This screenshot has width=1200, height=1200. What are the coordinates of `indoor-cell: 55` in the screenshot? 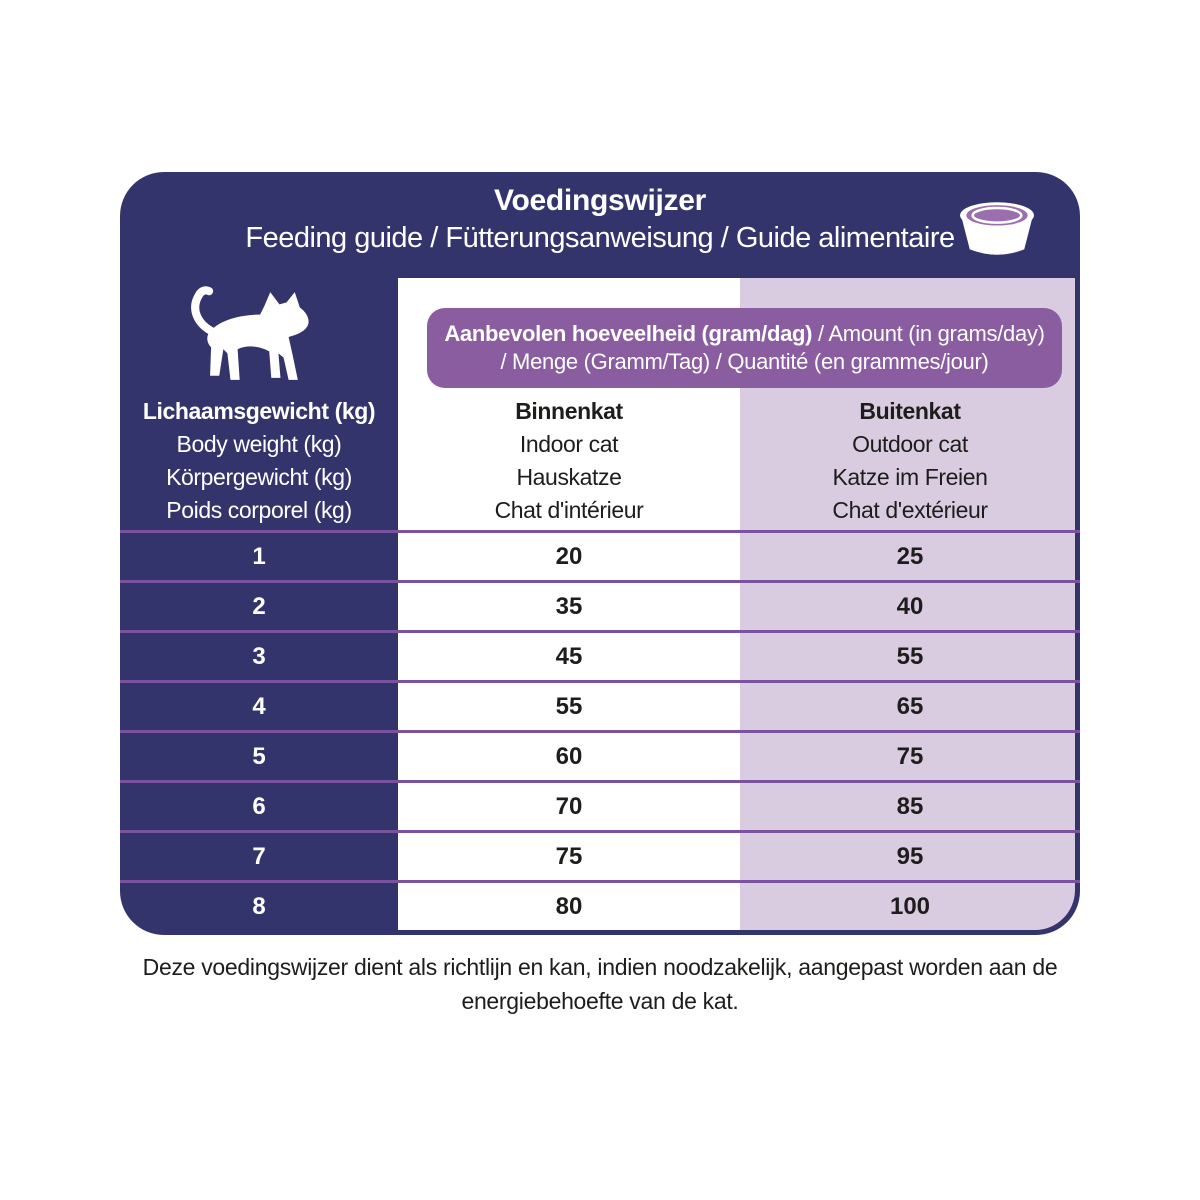 It's located at (569, 706).